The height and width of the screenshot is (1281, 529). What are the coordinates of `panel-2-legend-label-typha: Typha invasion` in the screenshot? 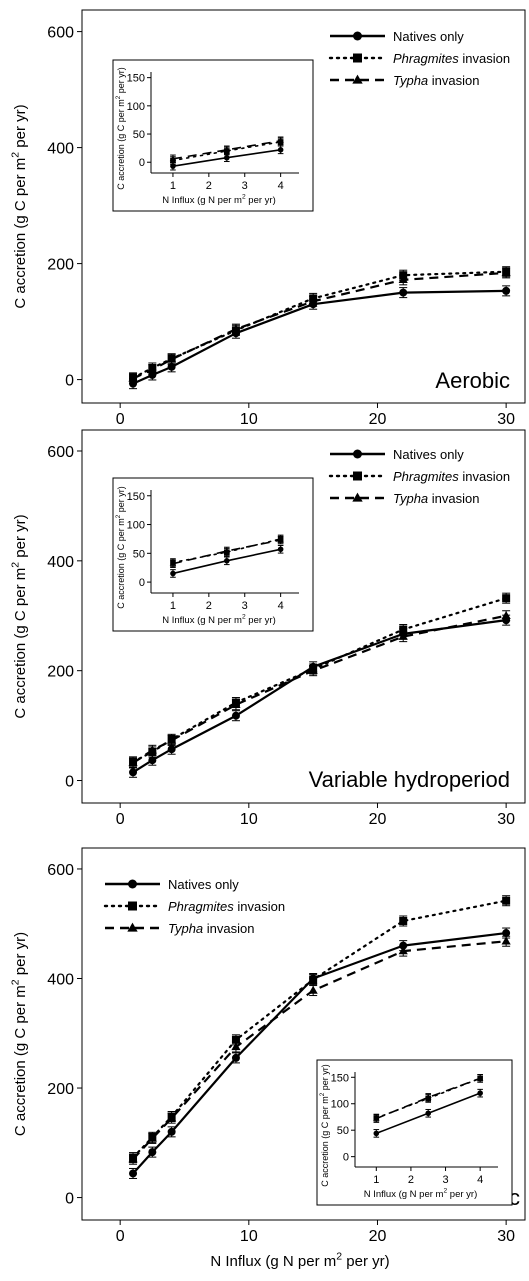 It's located at (211, 928).